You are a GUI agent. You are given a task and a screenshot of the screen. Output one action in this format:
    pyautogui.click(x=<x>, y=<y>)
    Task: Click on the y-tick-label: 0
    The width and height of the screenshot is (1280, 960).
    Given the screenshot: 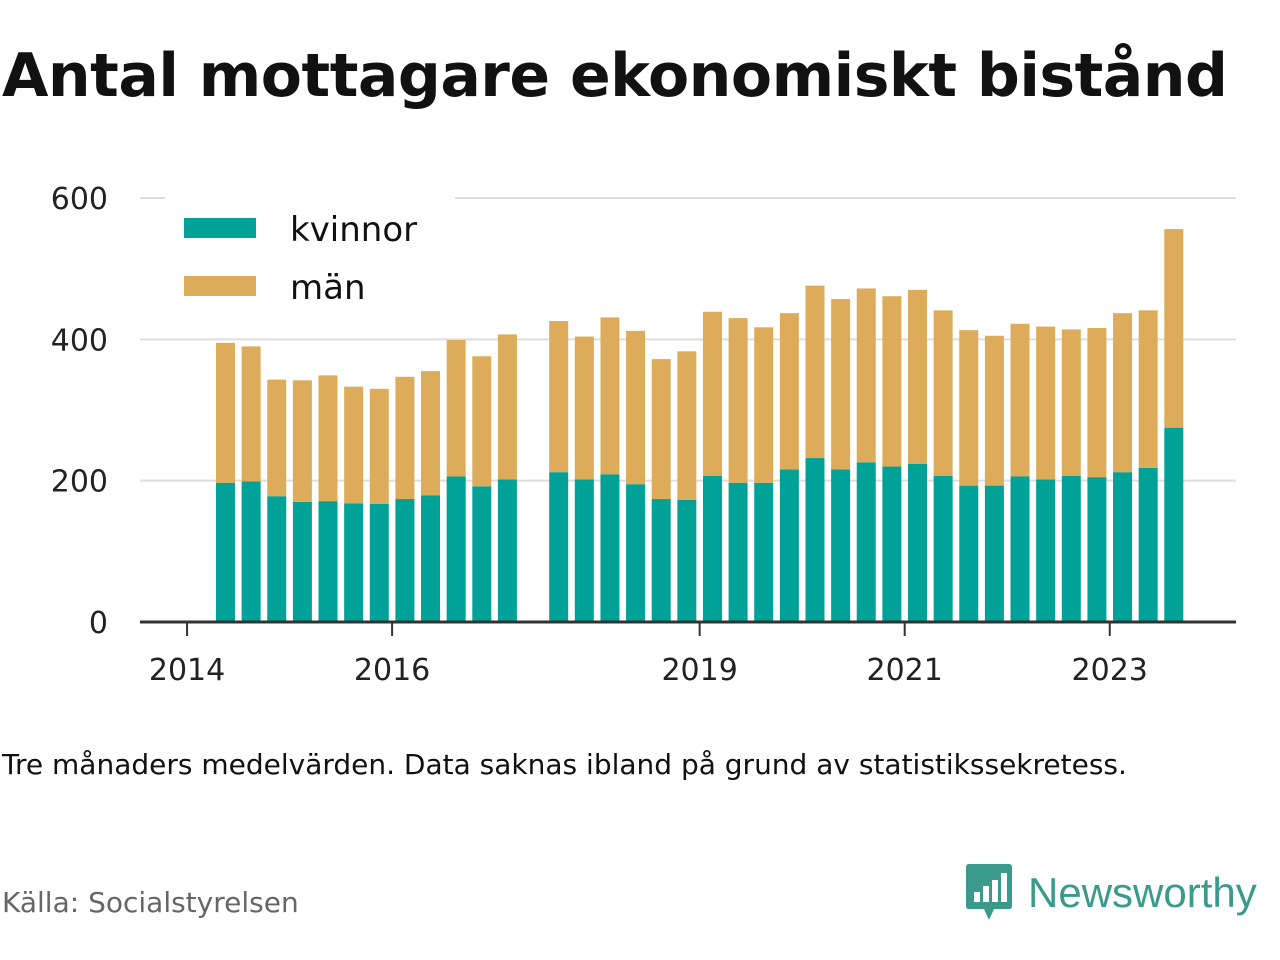 What is the action you would take?
    pyautogui.click(x=98, y=623)
    